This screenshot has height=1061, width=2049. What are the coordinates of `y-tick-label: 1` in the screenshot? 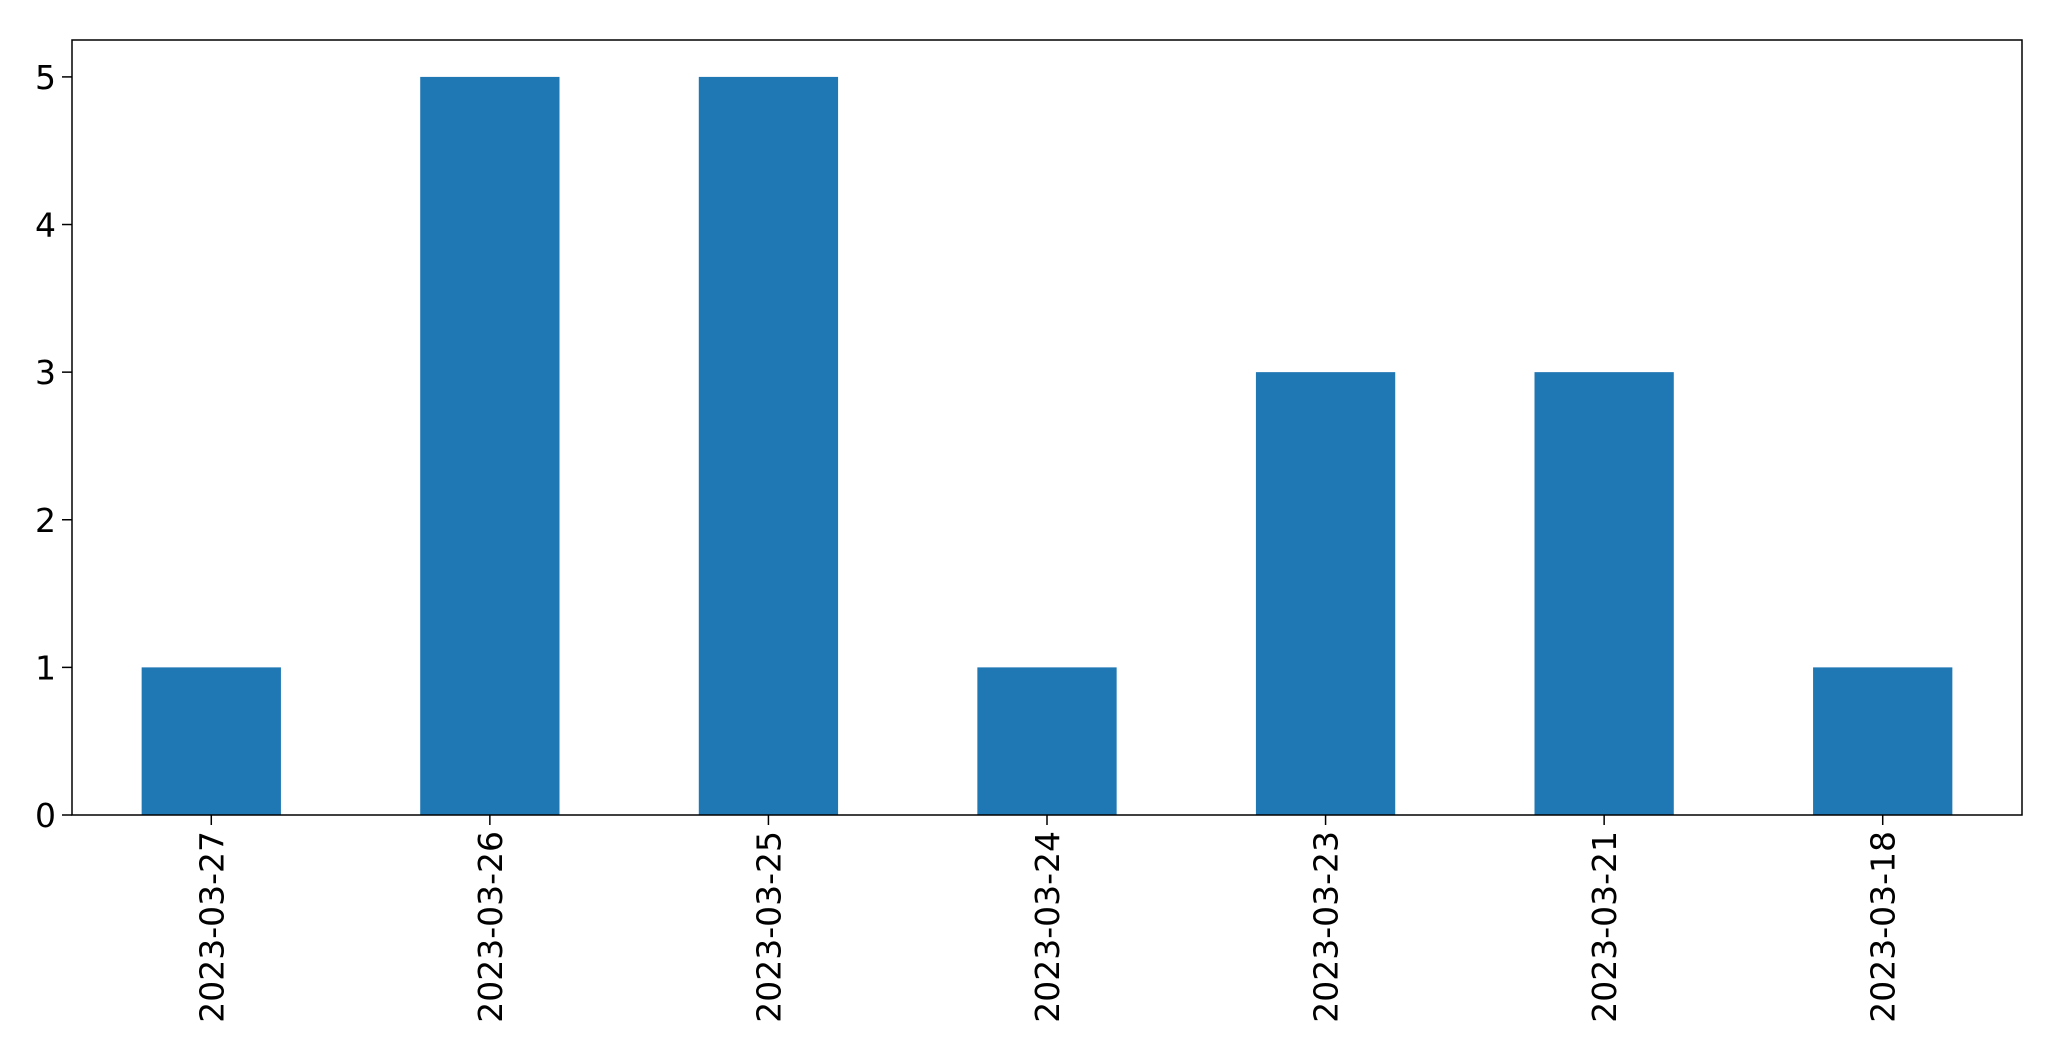 It's located at (45, 667).